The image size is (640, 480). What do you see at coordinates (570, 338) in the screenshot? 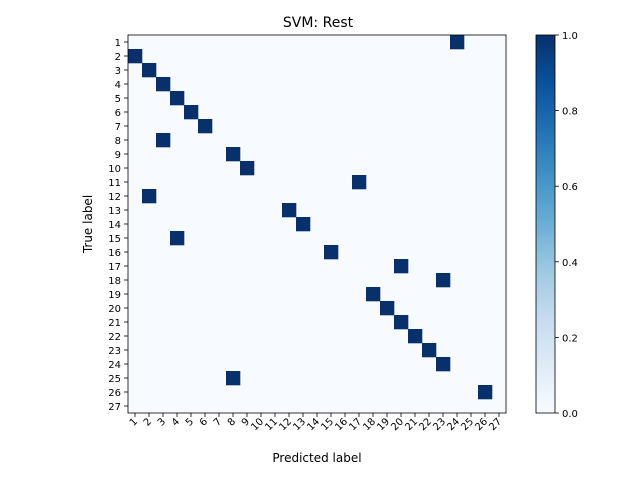
I see `colorbar-tick-label: 0.2` at bounding box center [570, 338].